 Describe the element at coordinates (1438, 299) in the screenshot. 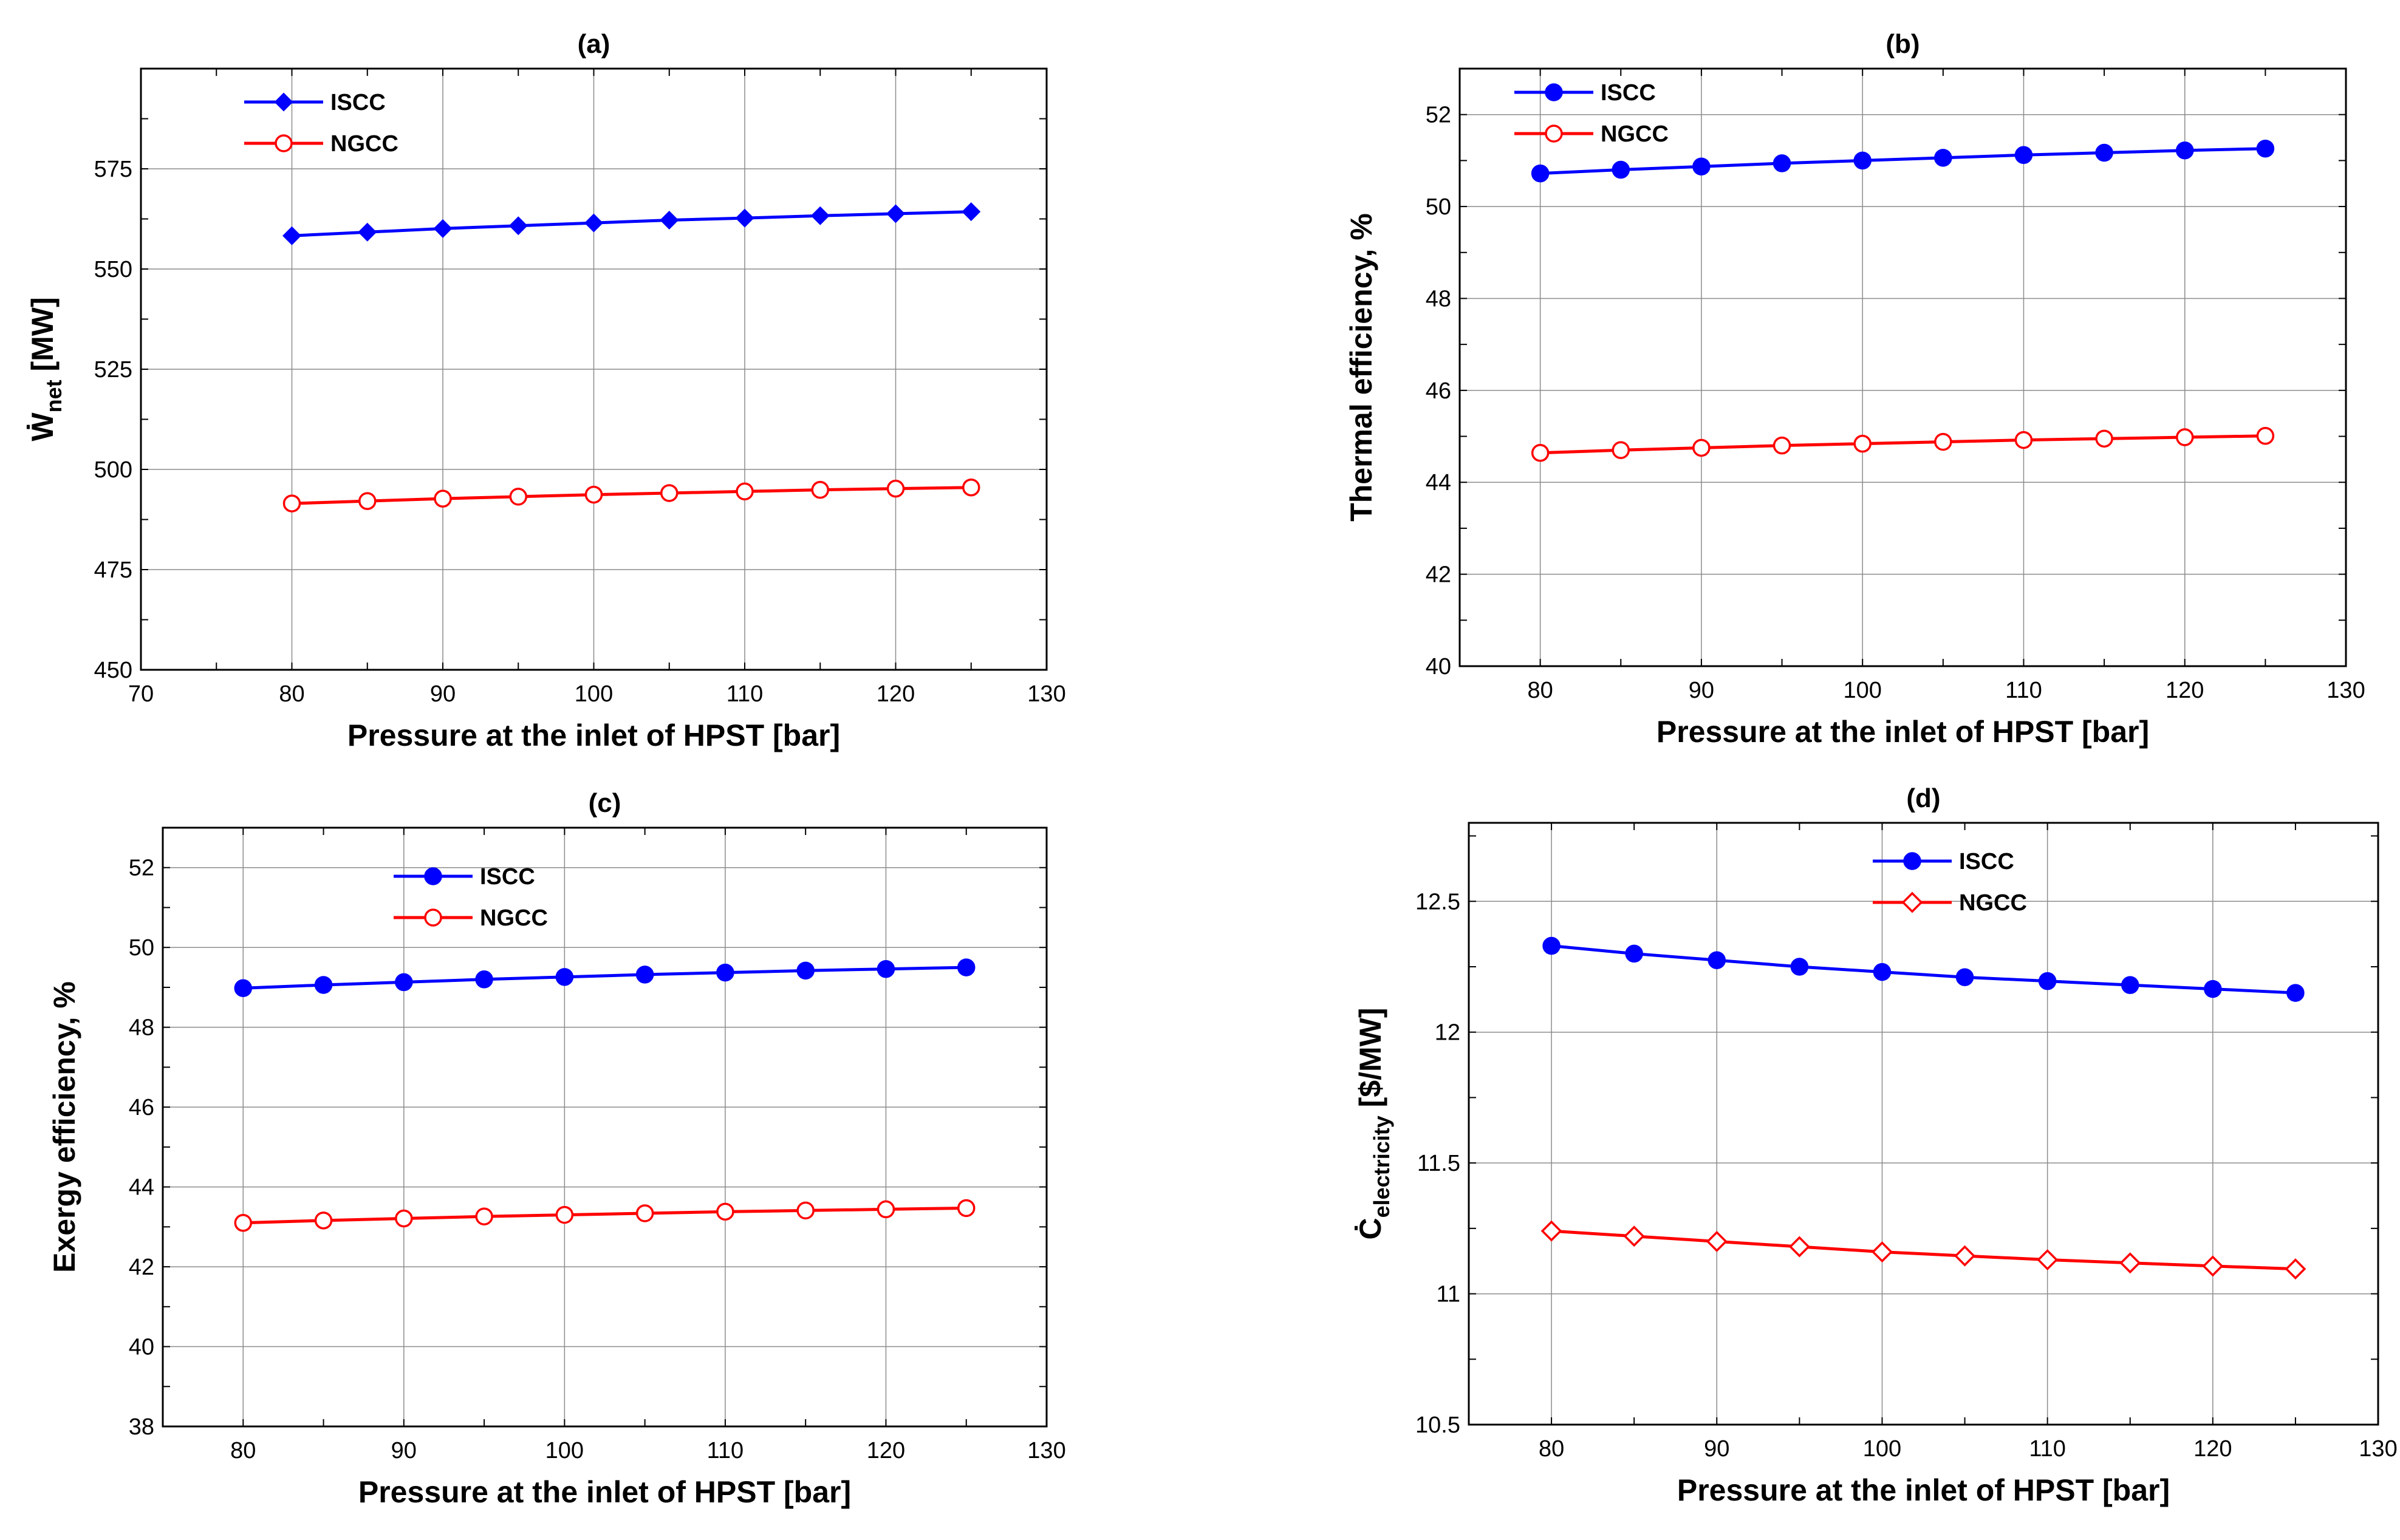

I see `y-tick-label: 48` at that location.